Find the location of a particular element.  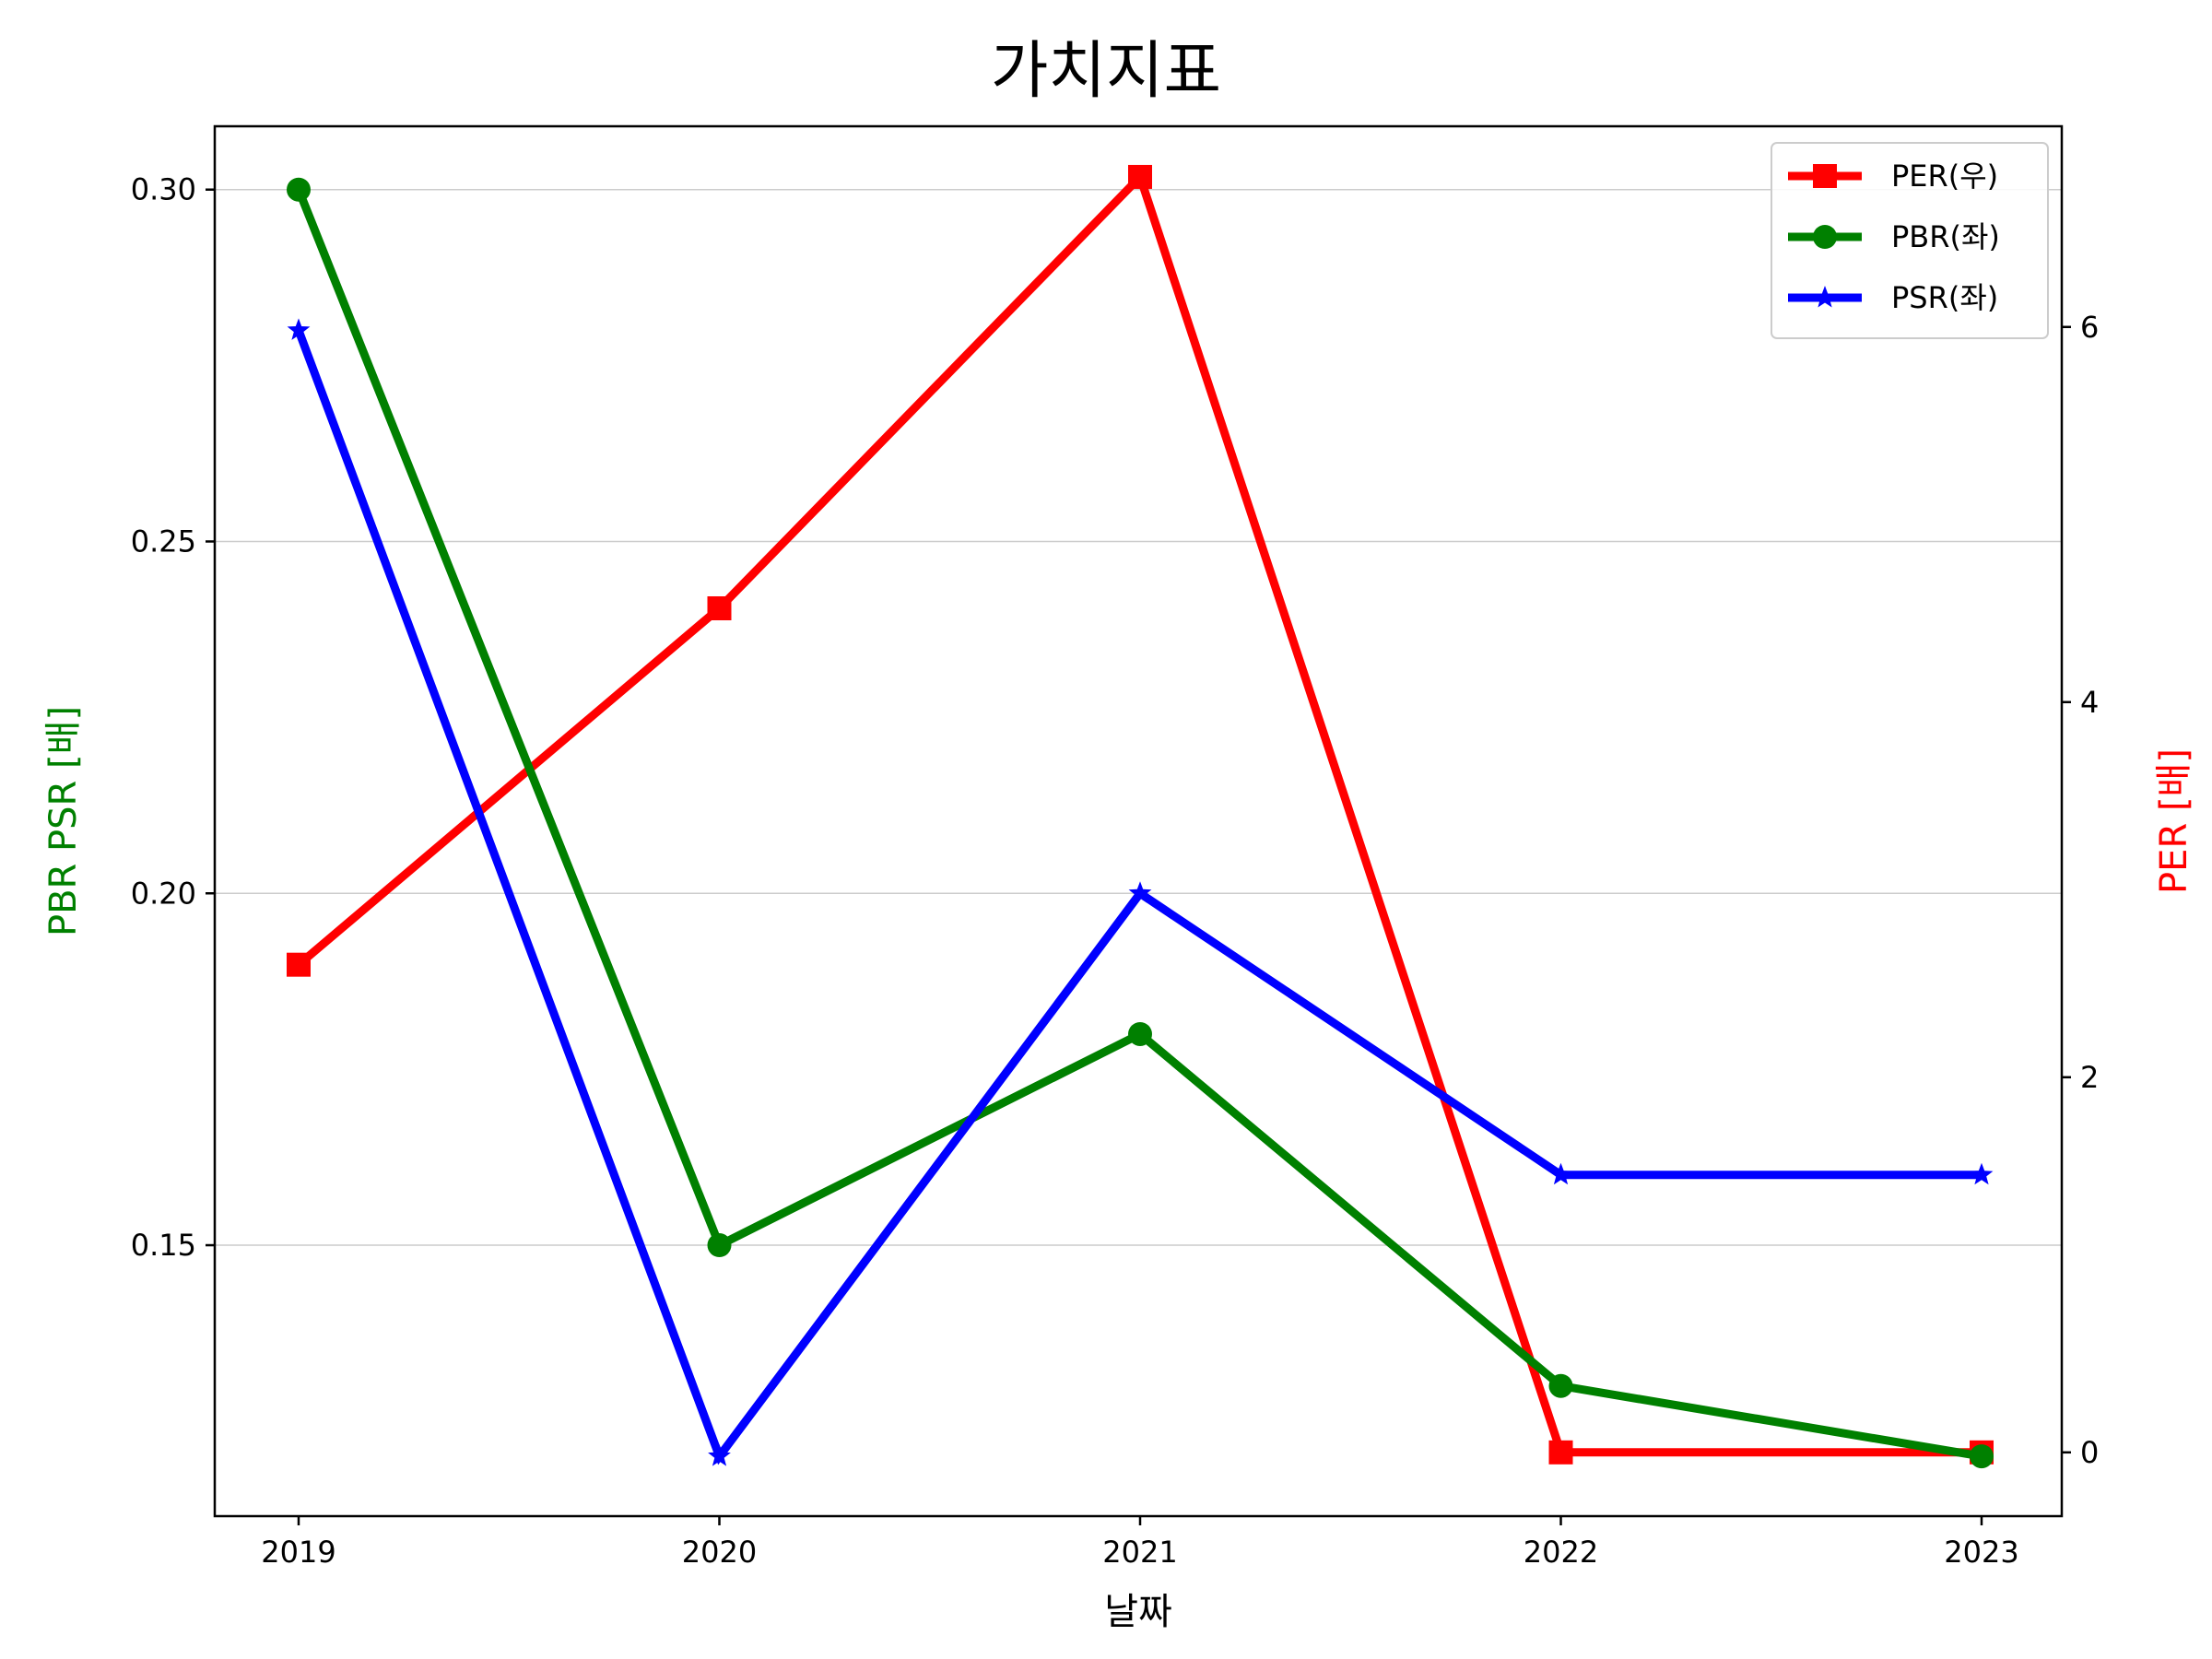

x-tick-label: 2021 is located at coordinates (1139, 1552).